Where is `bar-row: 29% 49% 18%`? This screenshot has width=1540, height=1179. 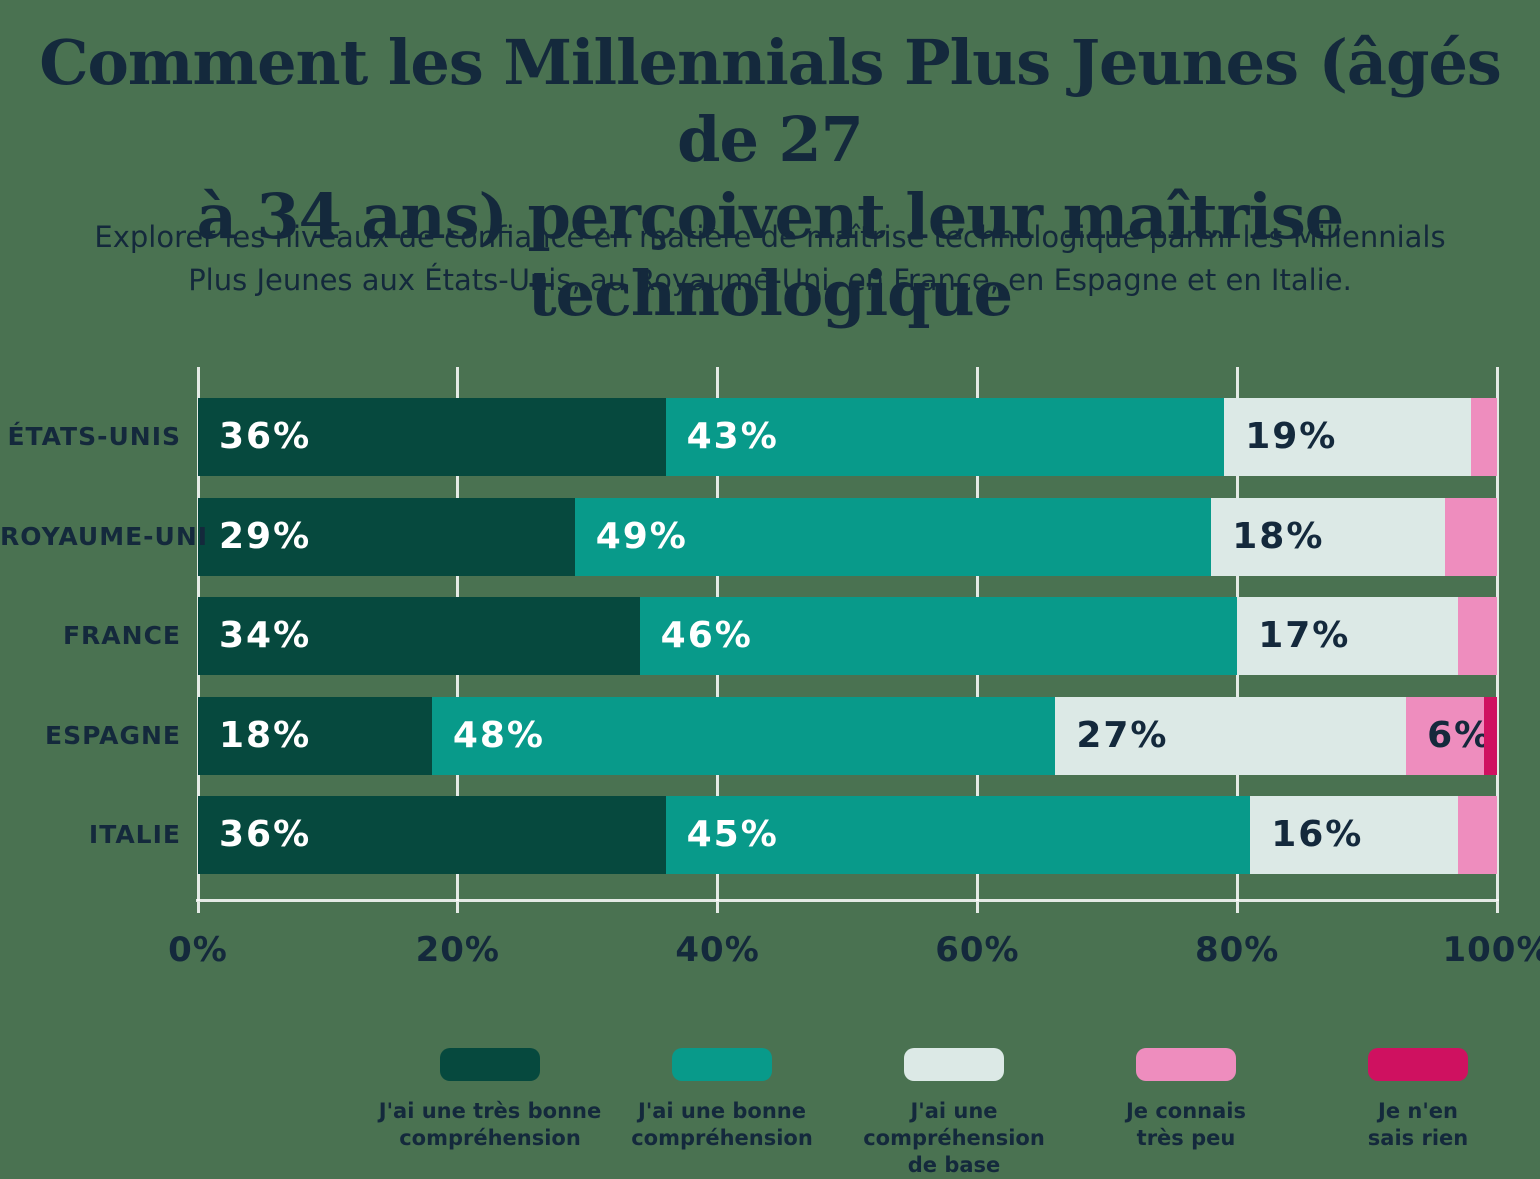 bar-row: 29% 49% 18% is located at coordinates (847, 536).